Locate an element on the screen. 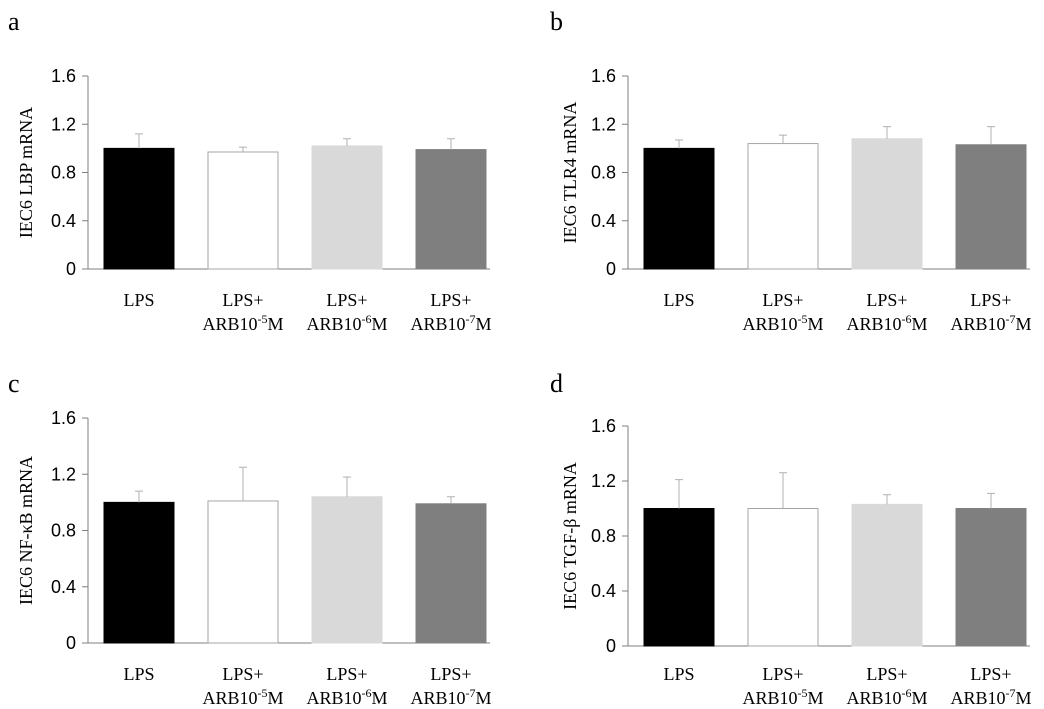 The width and height of the screenshot is (1044, 709). panel-letter: d is located at coordinates (556, 383).